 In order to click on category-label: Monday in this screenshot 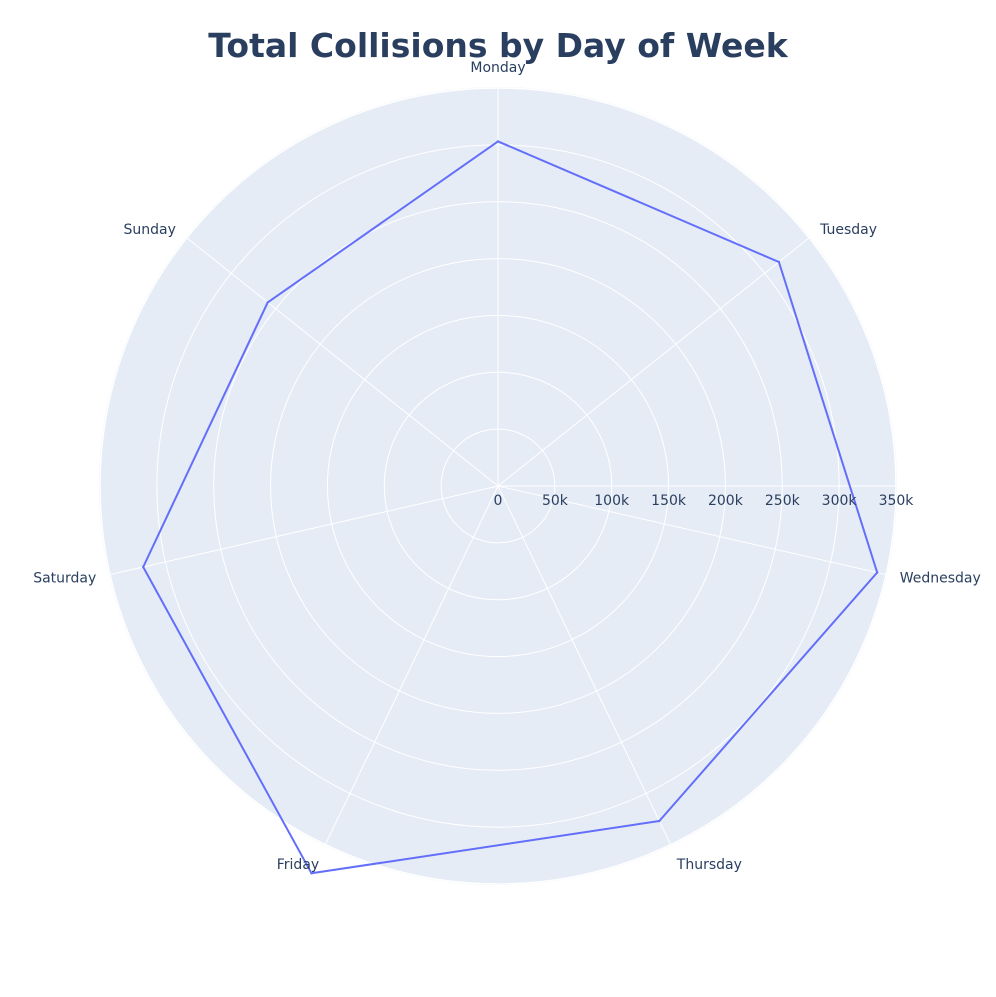, I will do `click(497, 68)`.